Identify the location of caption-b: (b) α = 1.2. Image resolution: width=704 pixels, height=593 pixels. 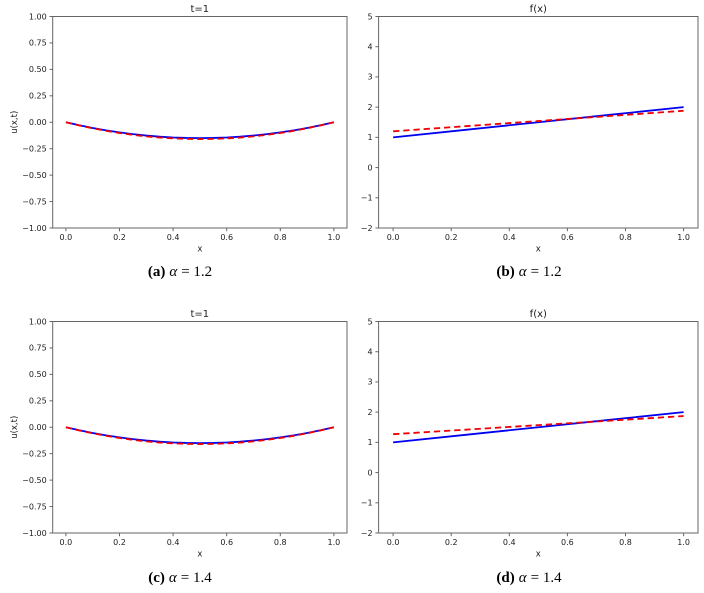
(528, 272).